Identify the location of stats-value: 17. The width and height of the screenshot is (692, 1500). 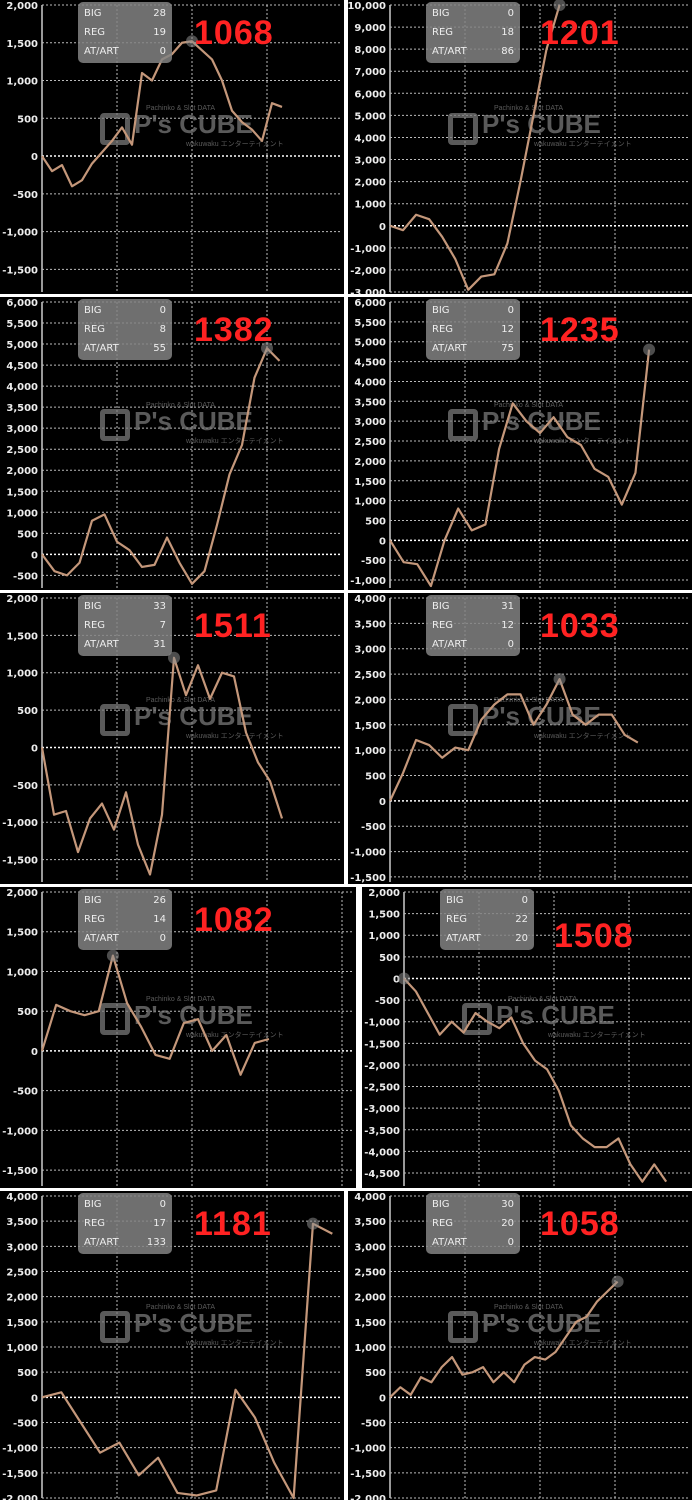
(159, 1223).